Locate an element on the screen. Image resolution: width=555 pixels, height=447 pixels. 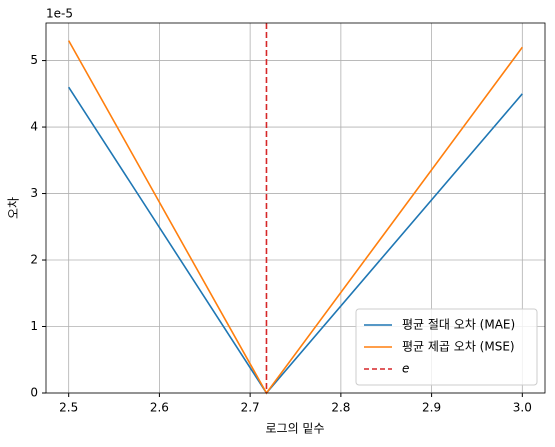
y-tick-label: 0 is located at coordinates (34, 393).